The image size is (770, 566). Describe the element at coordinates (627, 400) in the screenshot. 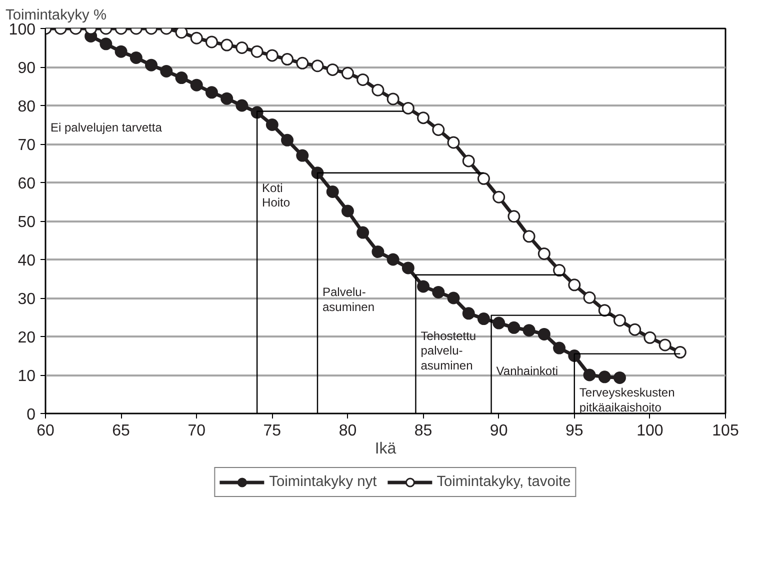

I see `annotation: Terveyskeskusten pitkäaikaishoito` at that location.